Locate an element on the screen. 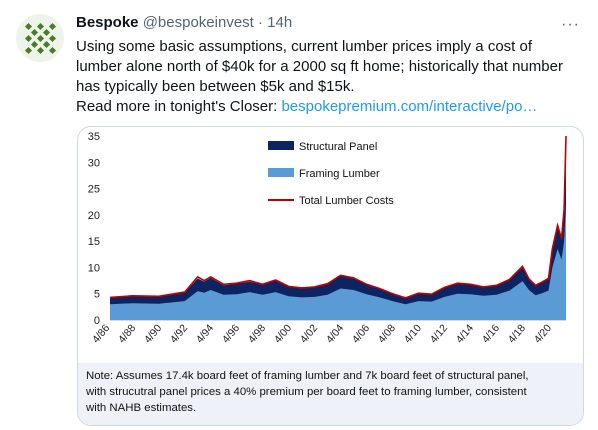  legend-label: Structural Panel is located at coordinates (338, 147).